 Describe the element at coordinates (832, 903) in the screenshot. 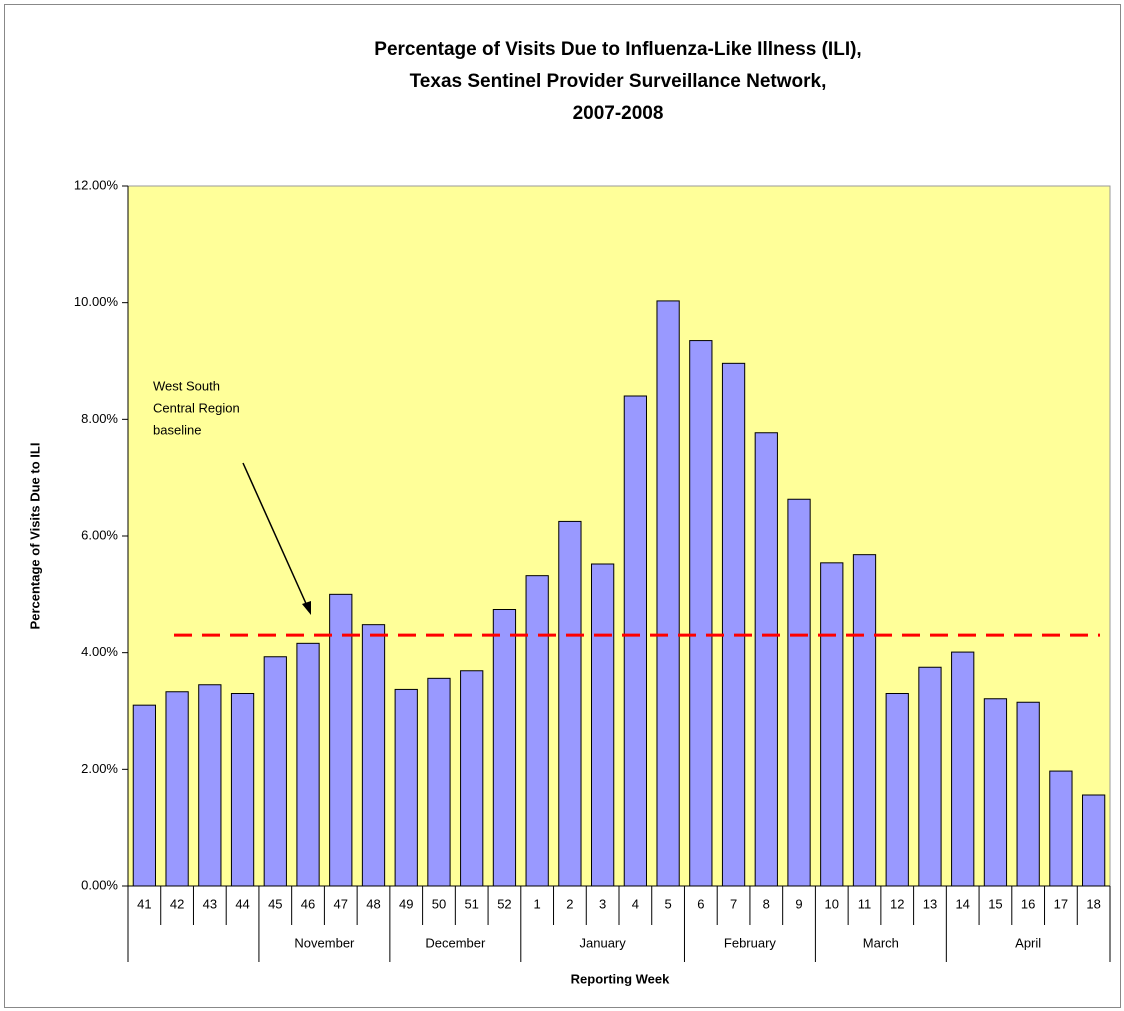

I see `x-tick-label: 10` at that location.